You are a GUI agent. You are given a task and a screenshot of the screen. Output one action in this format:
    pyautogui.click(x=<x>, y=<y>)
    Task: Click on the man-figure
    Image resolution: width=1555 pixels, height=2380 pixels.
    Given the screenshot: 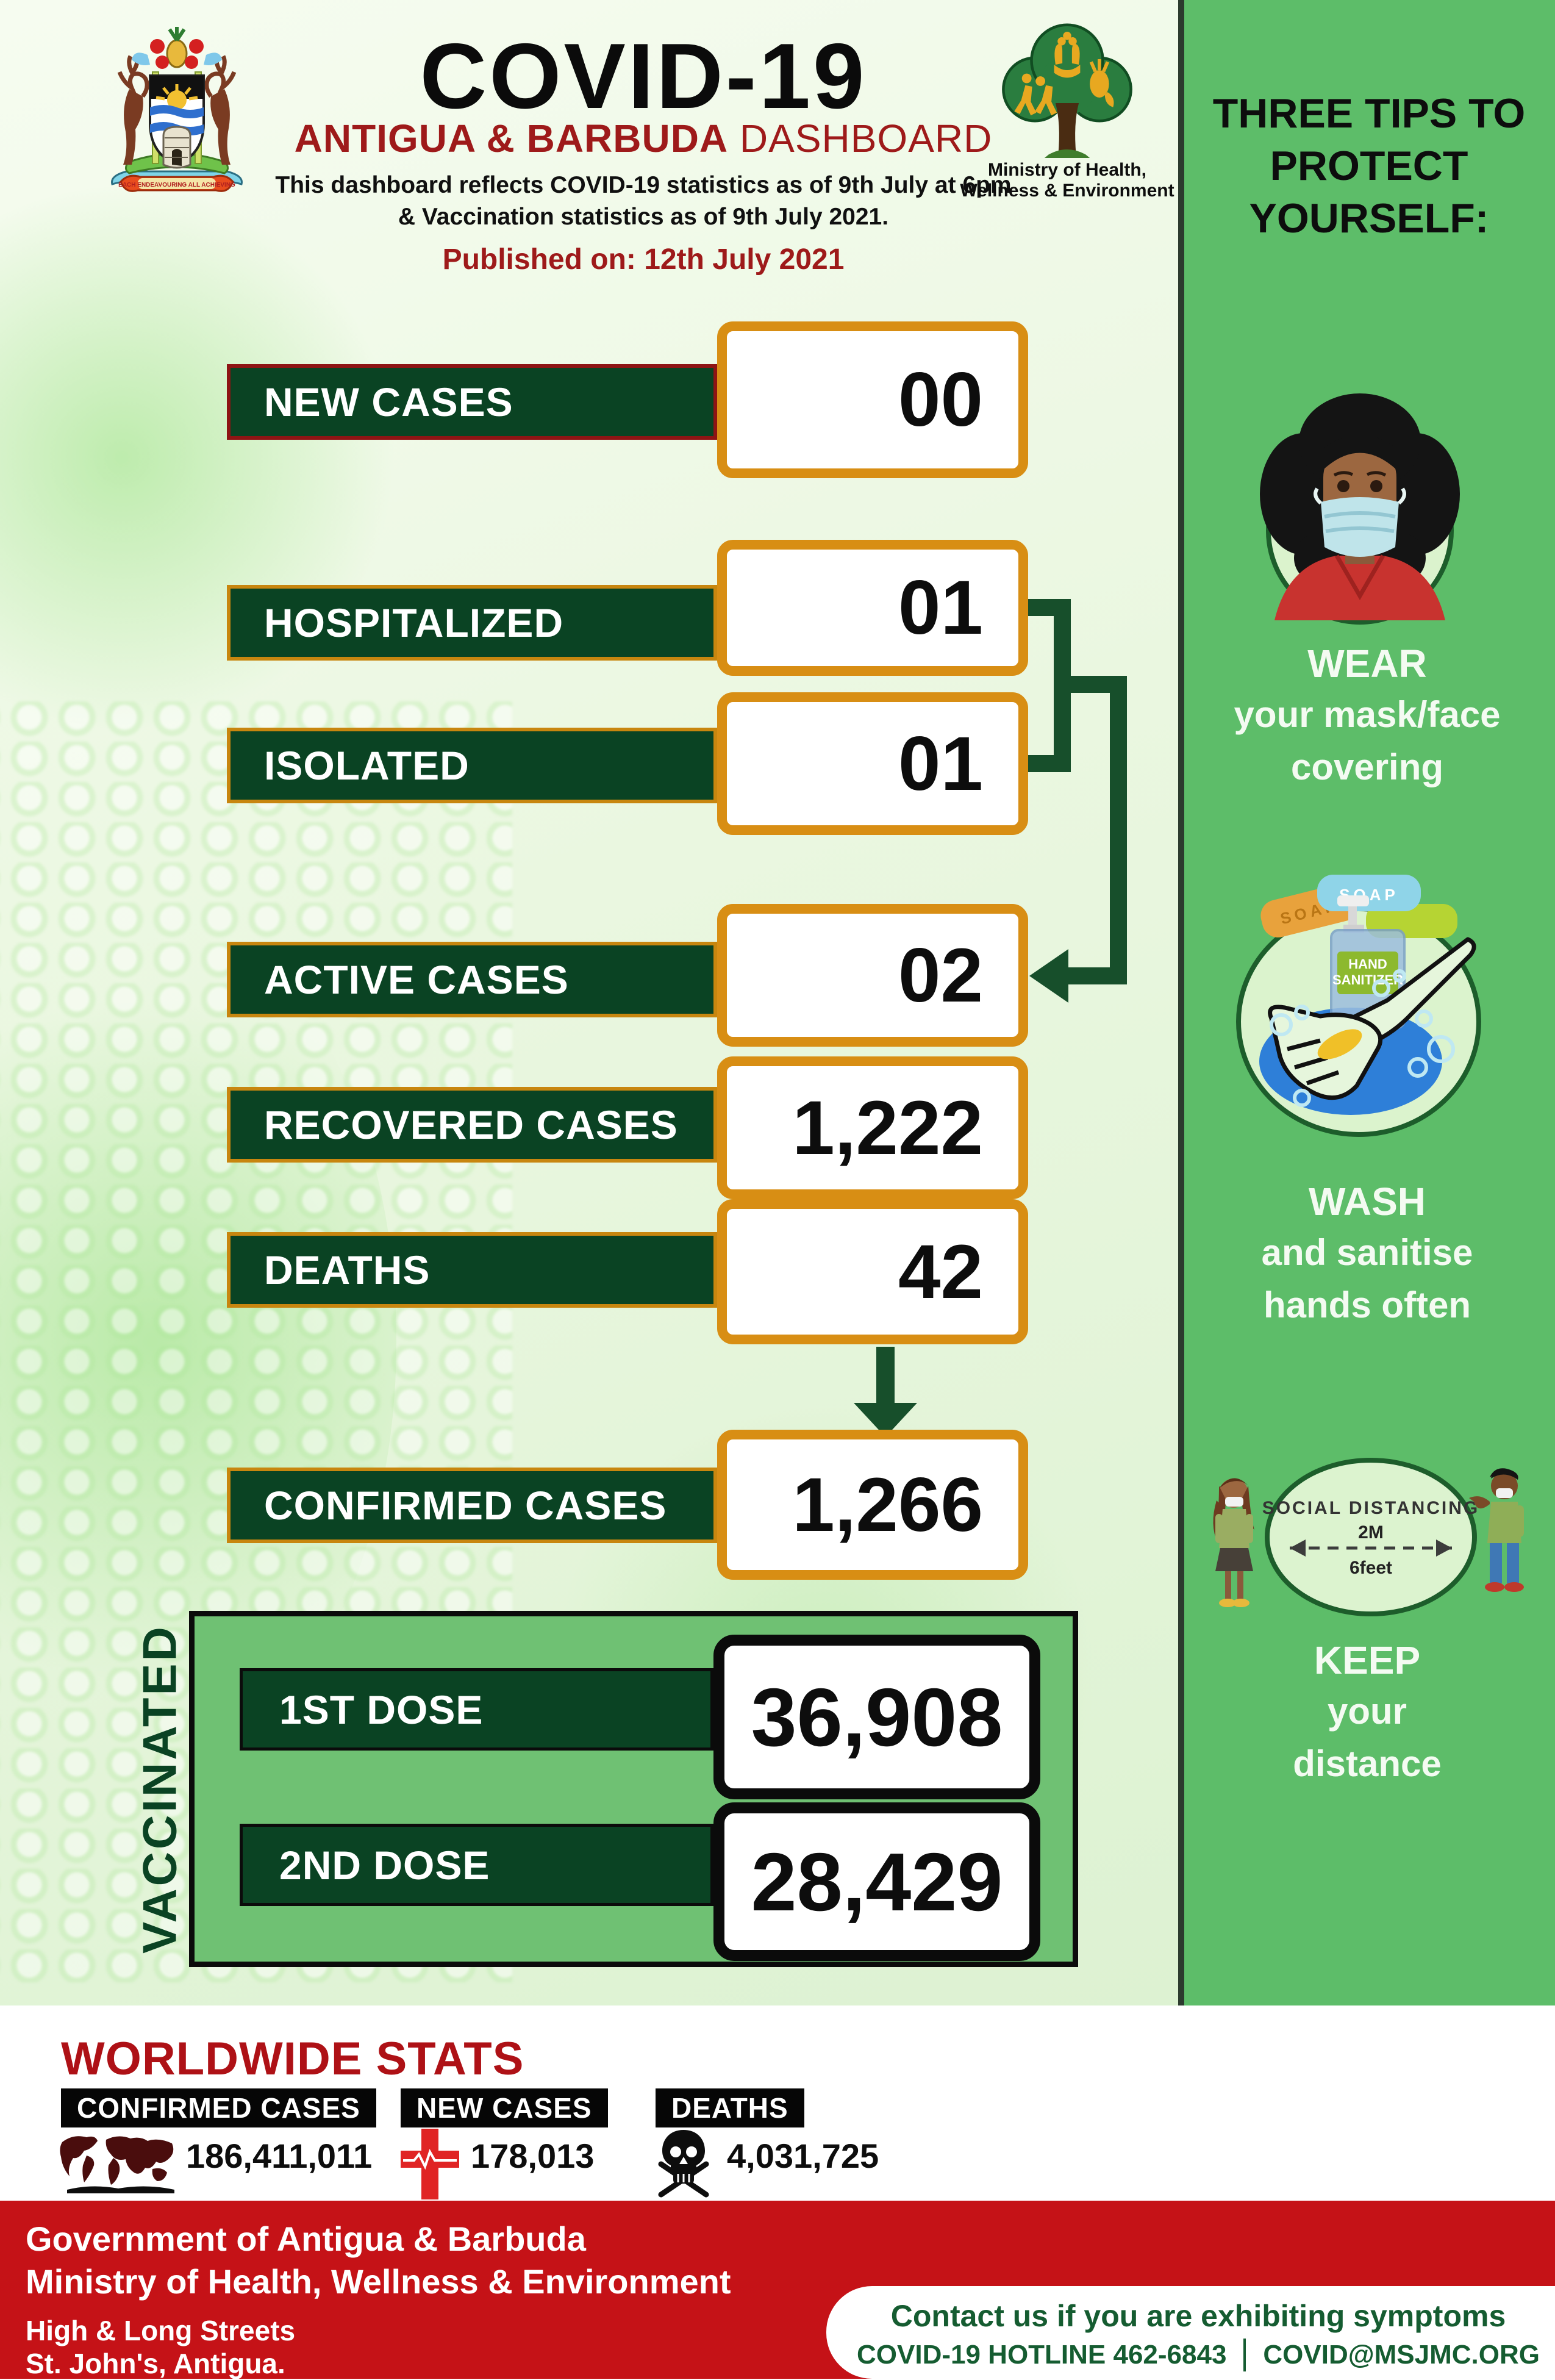 What is the action you would take?
    pyautogui.click(x=1496, y=1530)
    